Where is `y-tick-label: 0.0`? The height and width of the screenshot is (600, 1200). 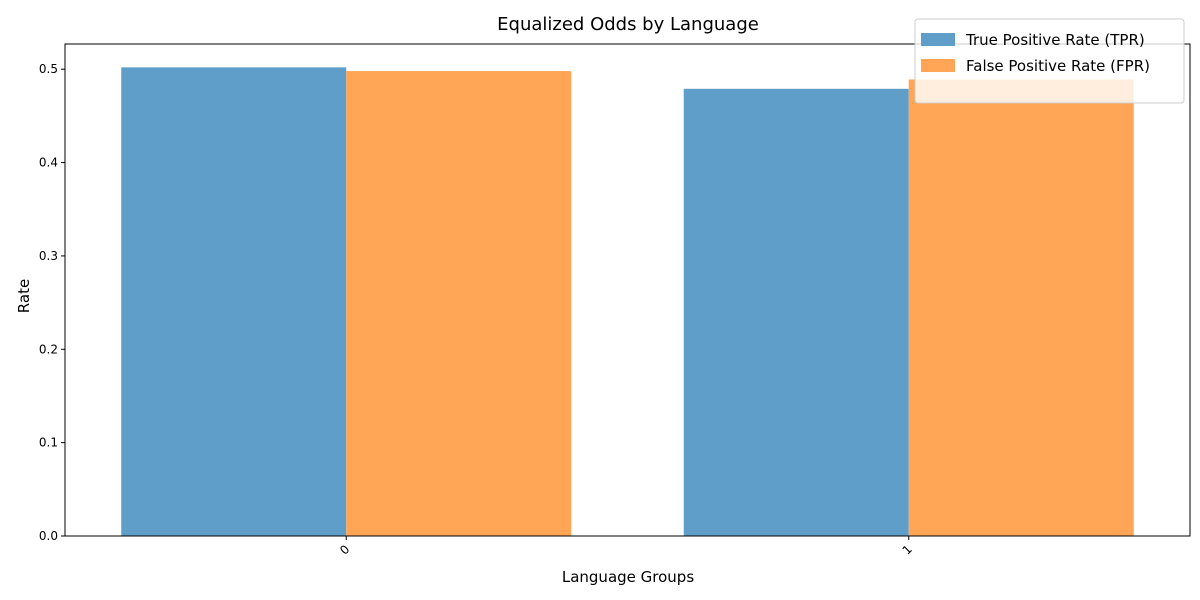
y-tick-label: 0.0 is located at coordinates (48, 536).